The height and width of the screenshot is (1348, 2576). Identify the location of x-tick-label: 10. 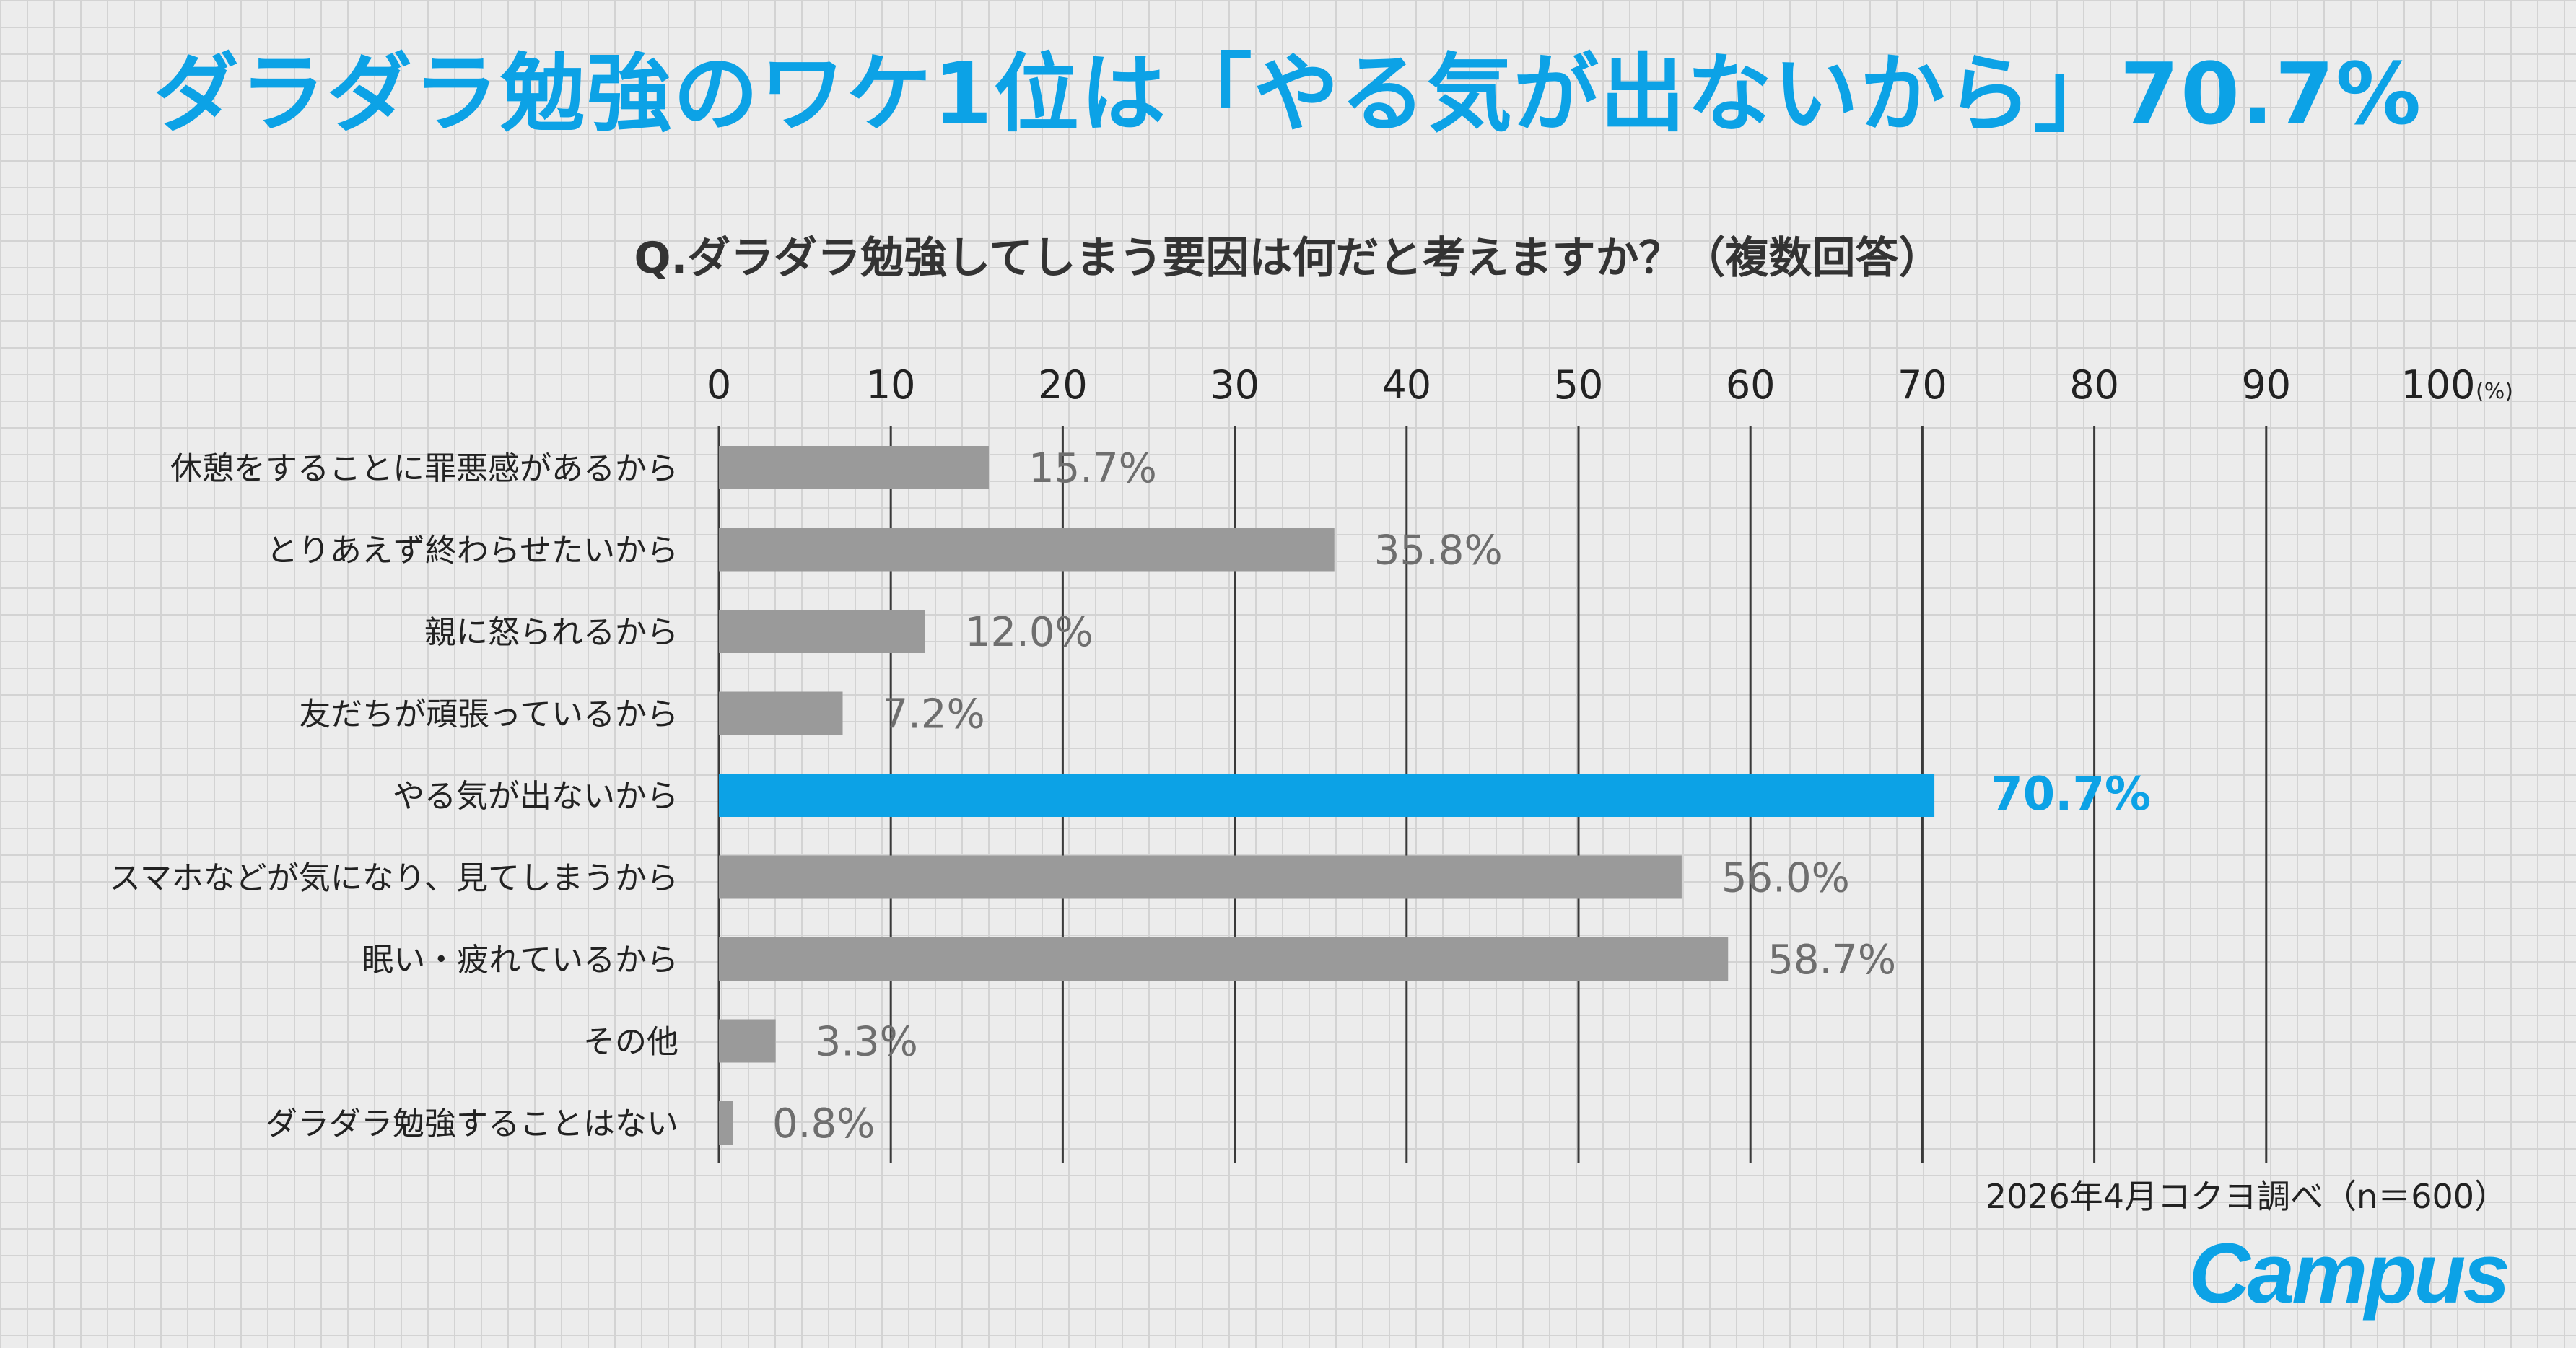
(891, 385).